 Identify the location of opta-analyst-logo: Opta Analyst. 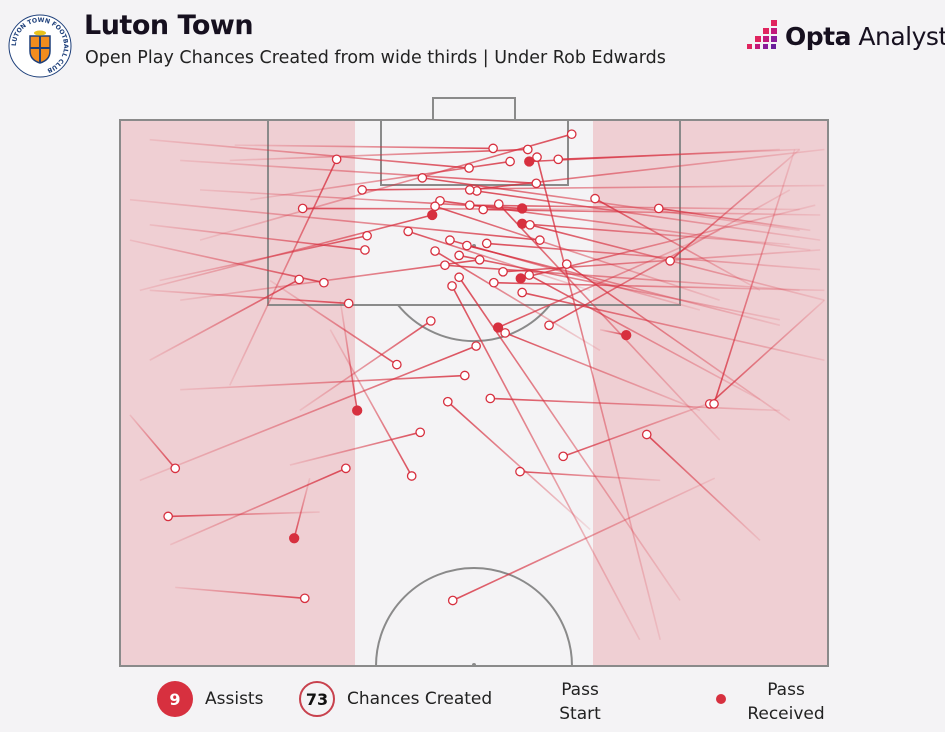
(844, 38).